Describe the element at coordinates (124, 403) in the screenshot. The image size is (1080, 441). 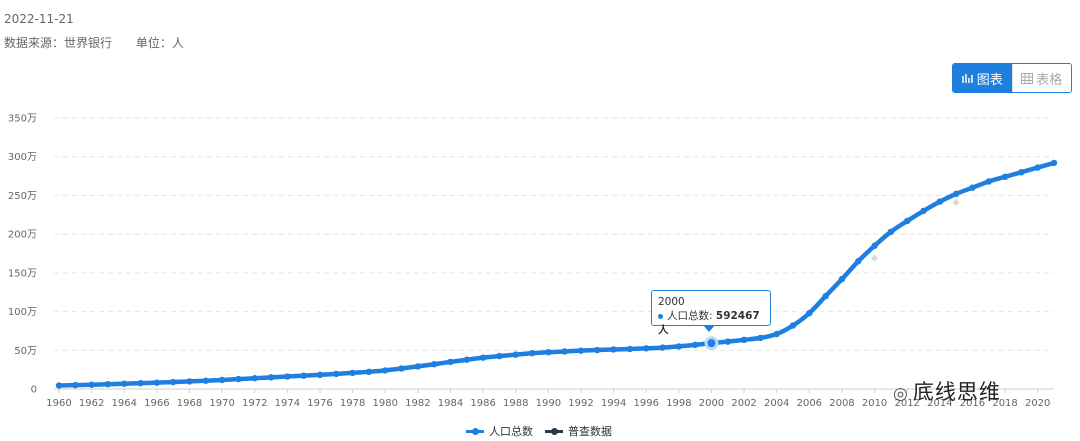
I see `x-tick-label: 1964` at that location.